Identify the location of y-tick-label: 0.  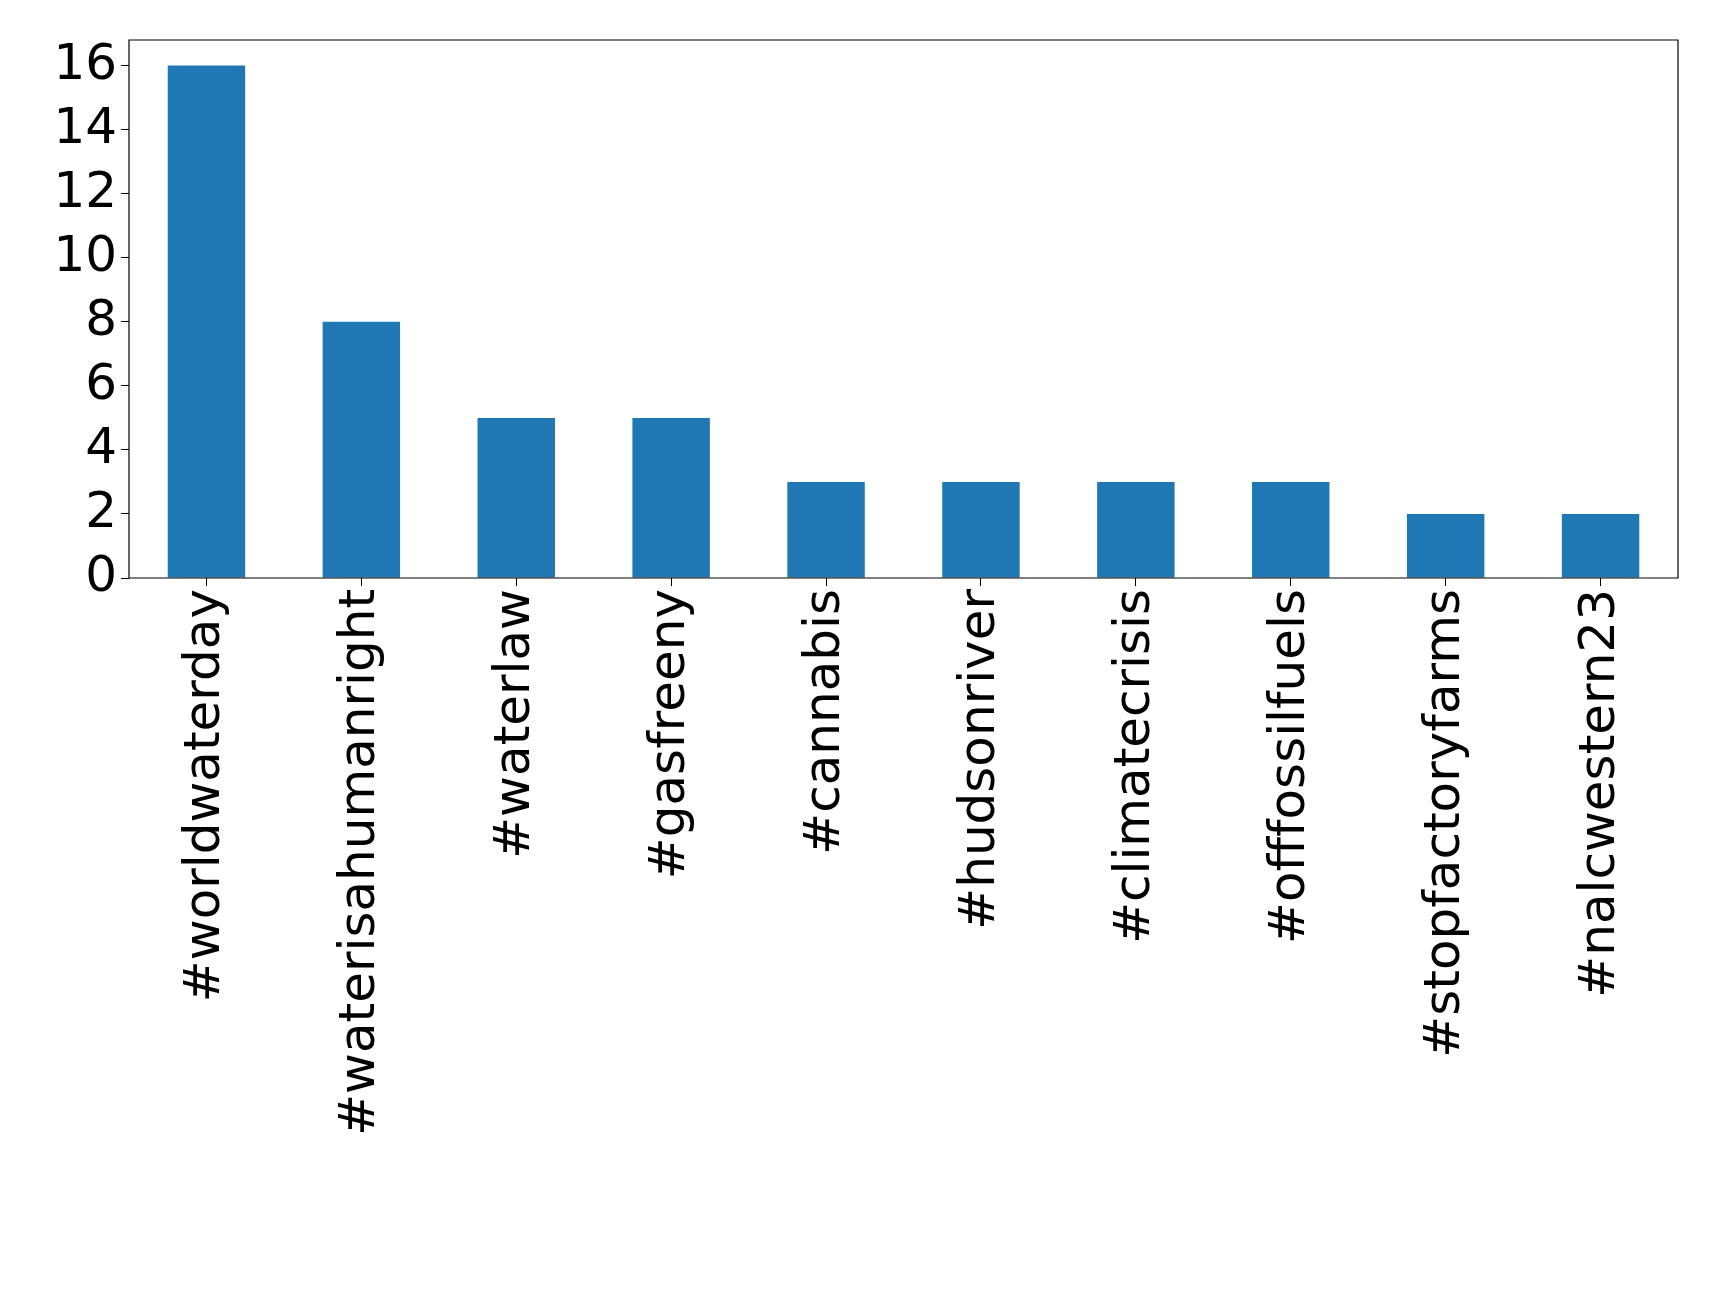
(101, 573).